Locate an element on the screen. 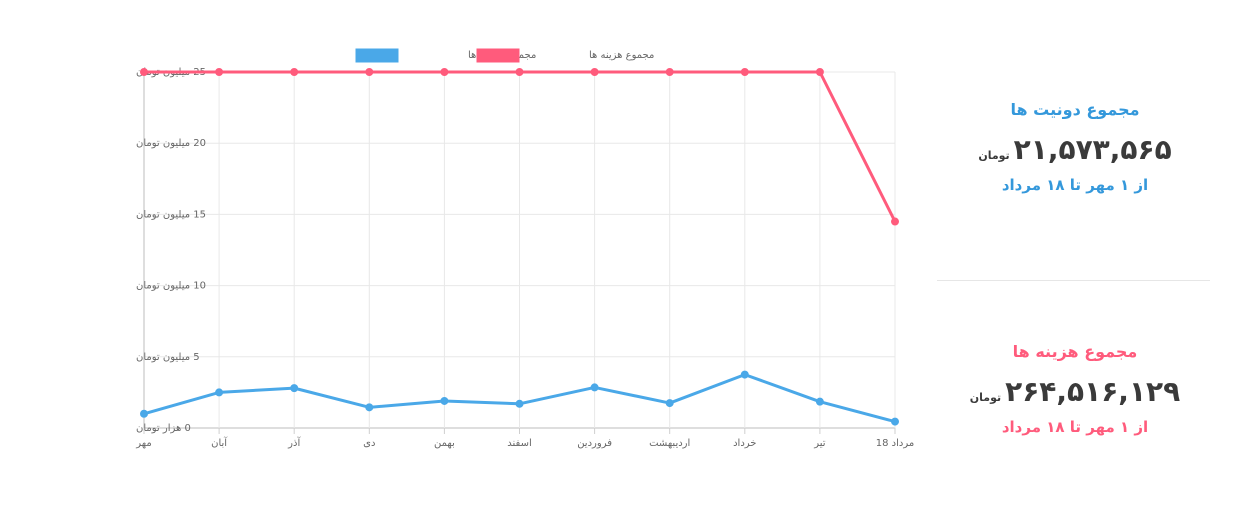 This screenshot has height=523, width=1251. legend-label: مجموع هزینه ها is located at coordinates (621, 55).